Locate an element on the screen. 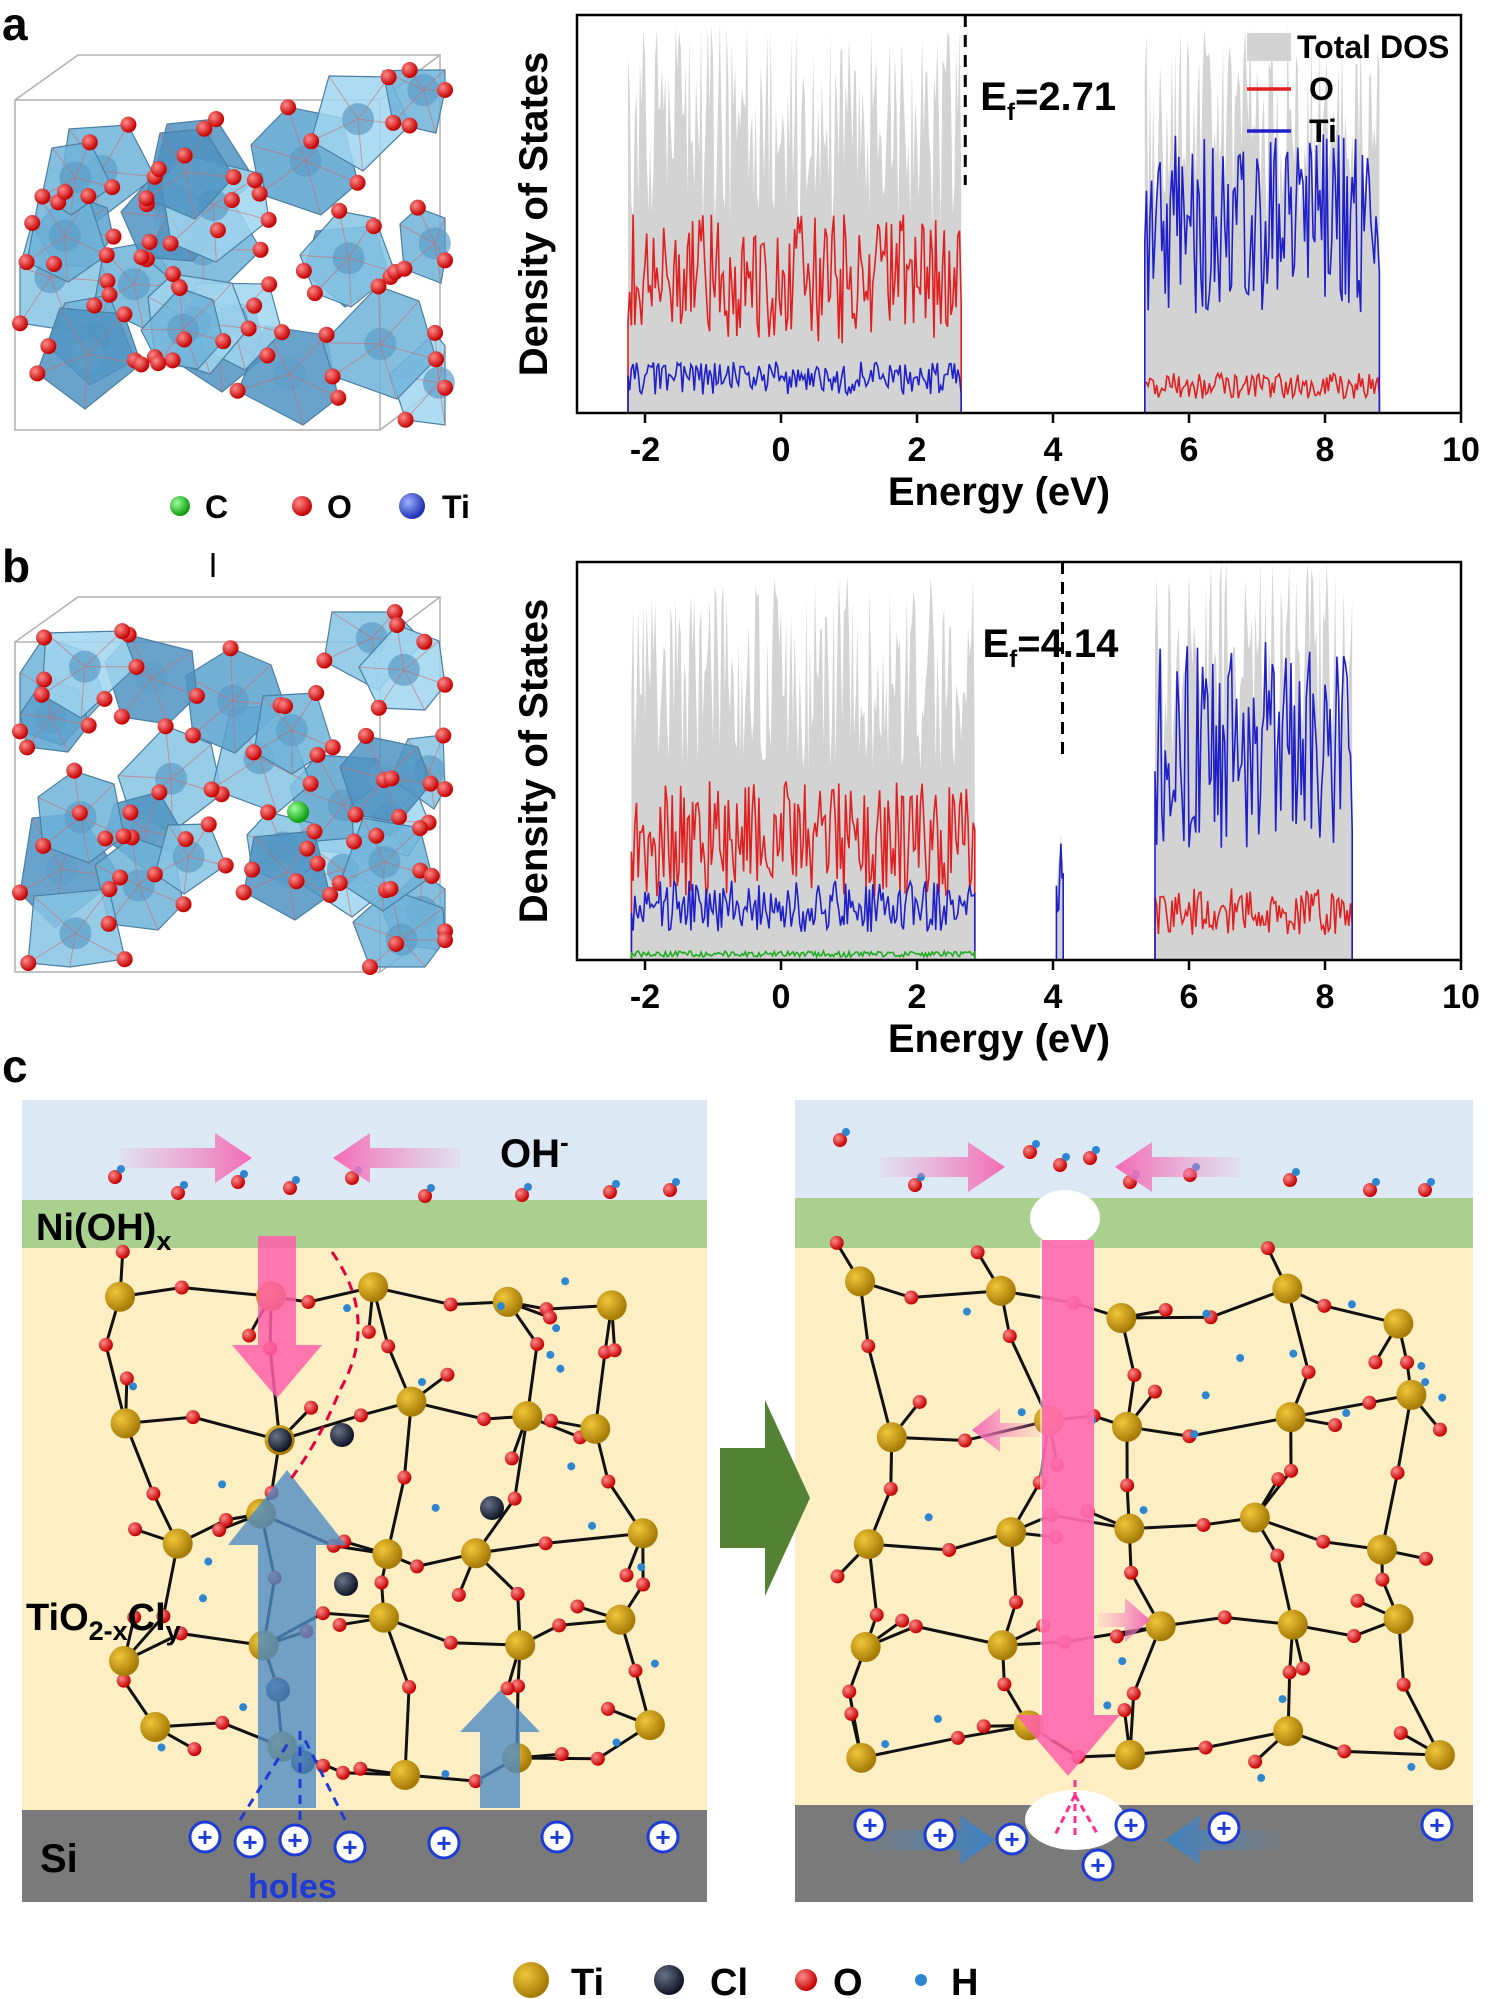 This screenshot has width=1491, height=1999. legend-swatch-total-dos is located at coordinates (1269, 47).